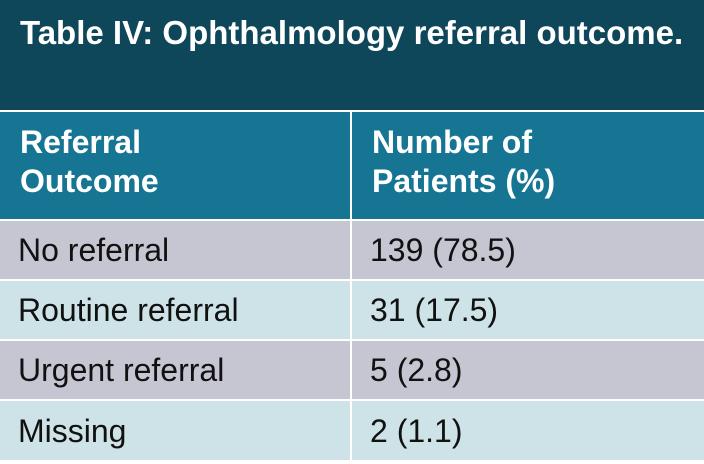  Describe the element at coordinates (452, 142) in the screenshot. I see `header-number-of-patients-line1: Number of` at that location.